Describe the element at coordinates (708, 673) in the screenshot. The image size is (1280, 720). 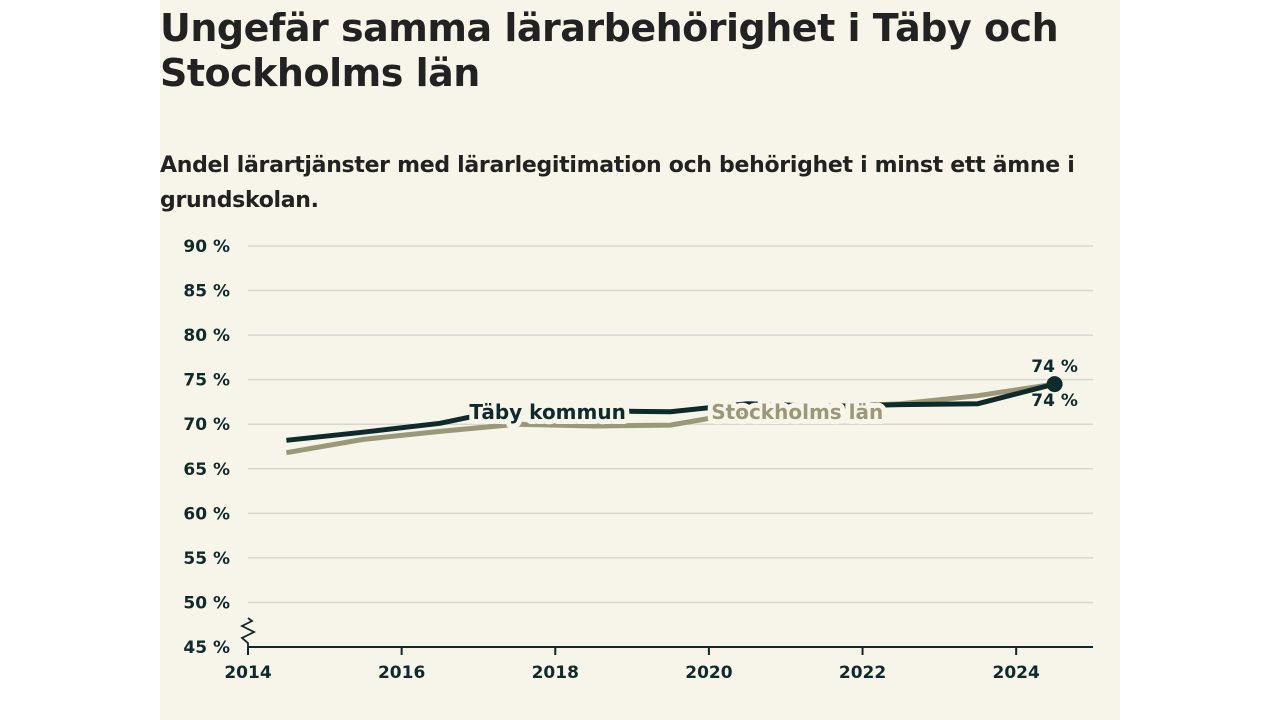
I see `x-tick-label: 2020` at that location.